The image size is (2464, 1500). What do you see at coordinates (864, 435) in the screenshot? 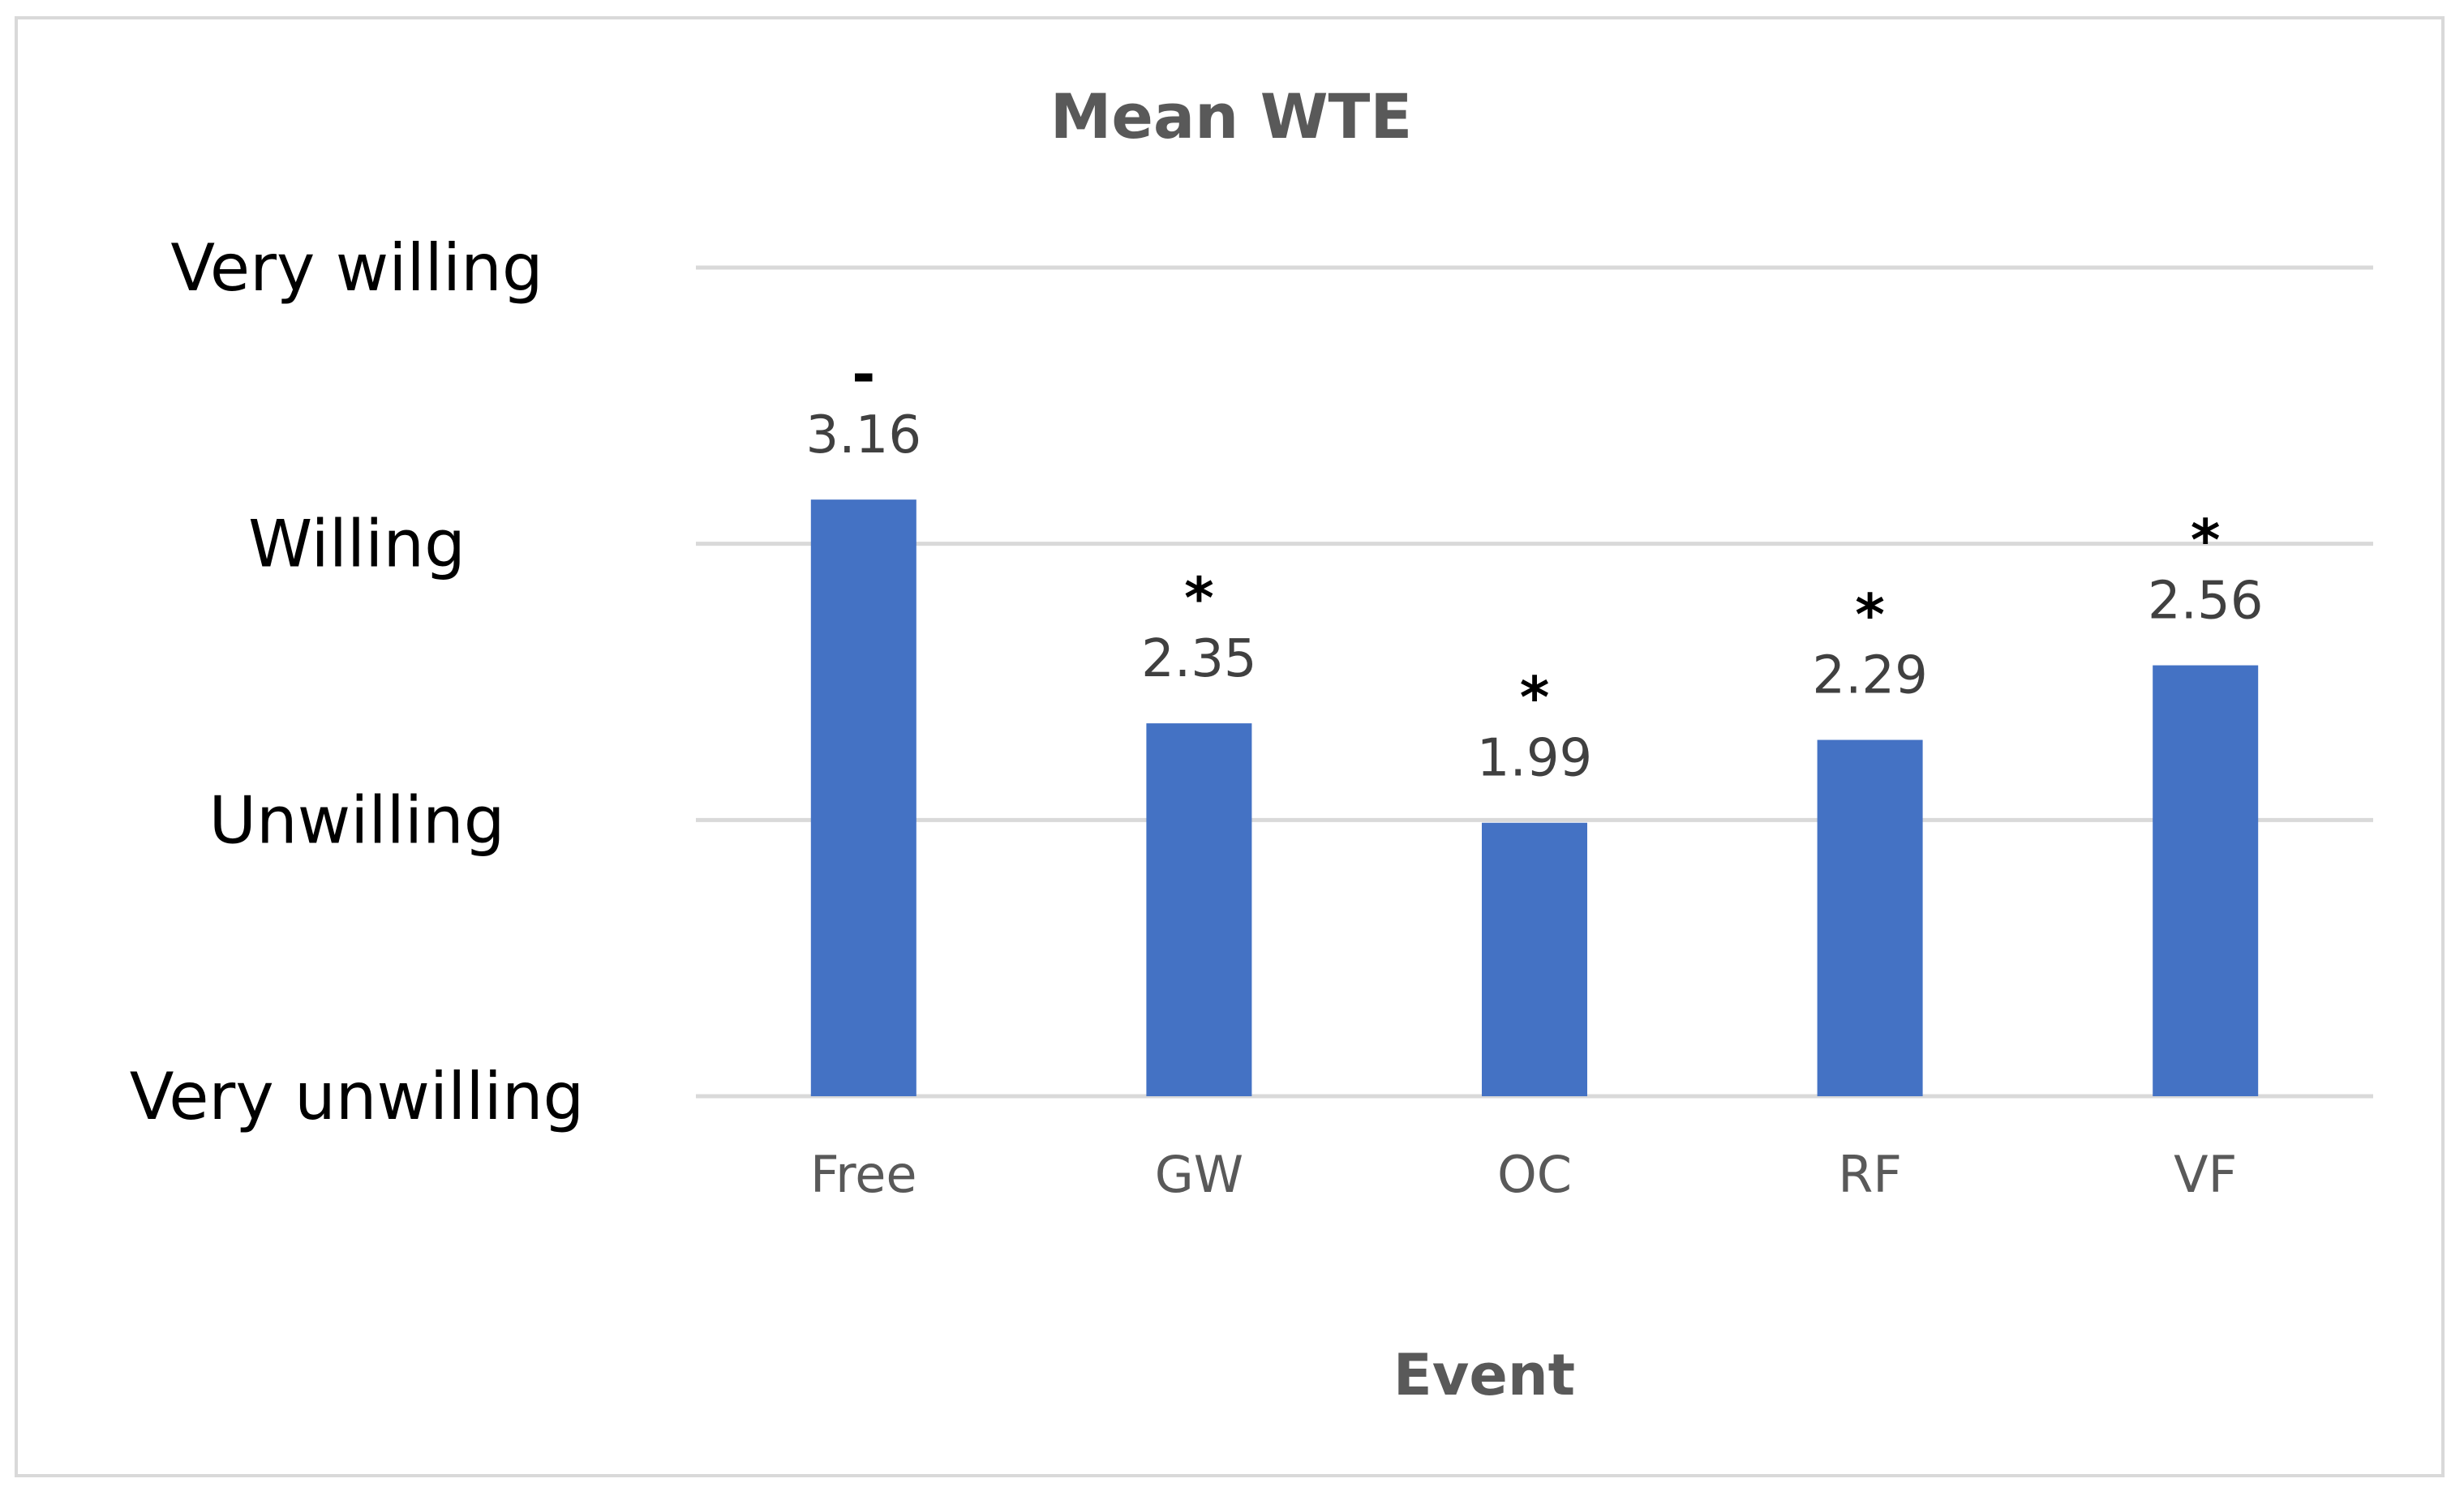
I see `data-label: 3.16` at bounding box center [864, 435].